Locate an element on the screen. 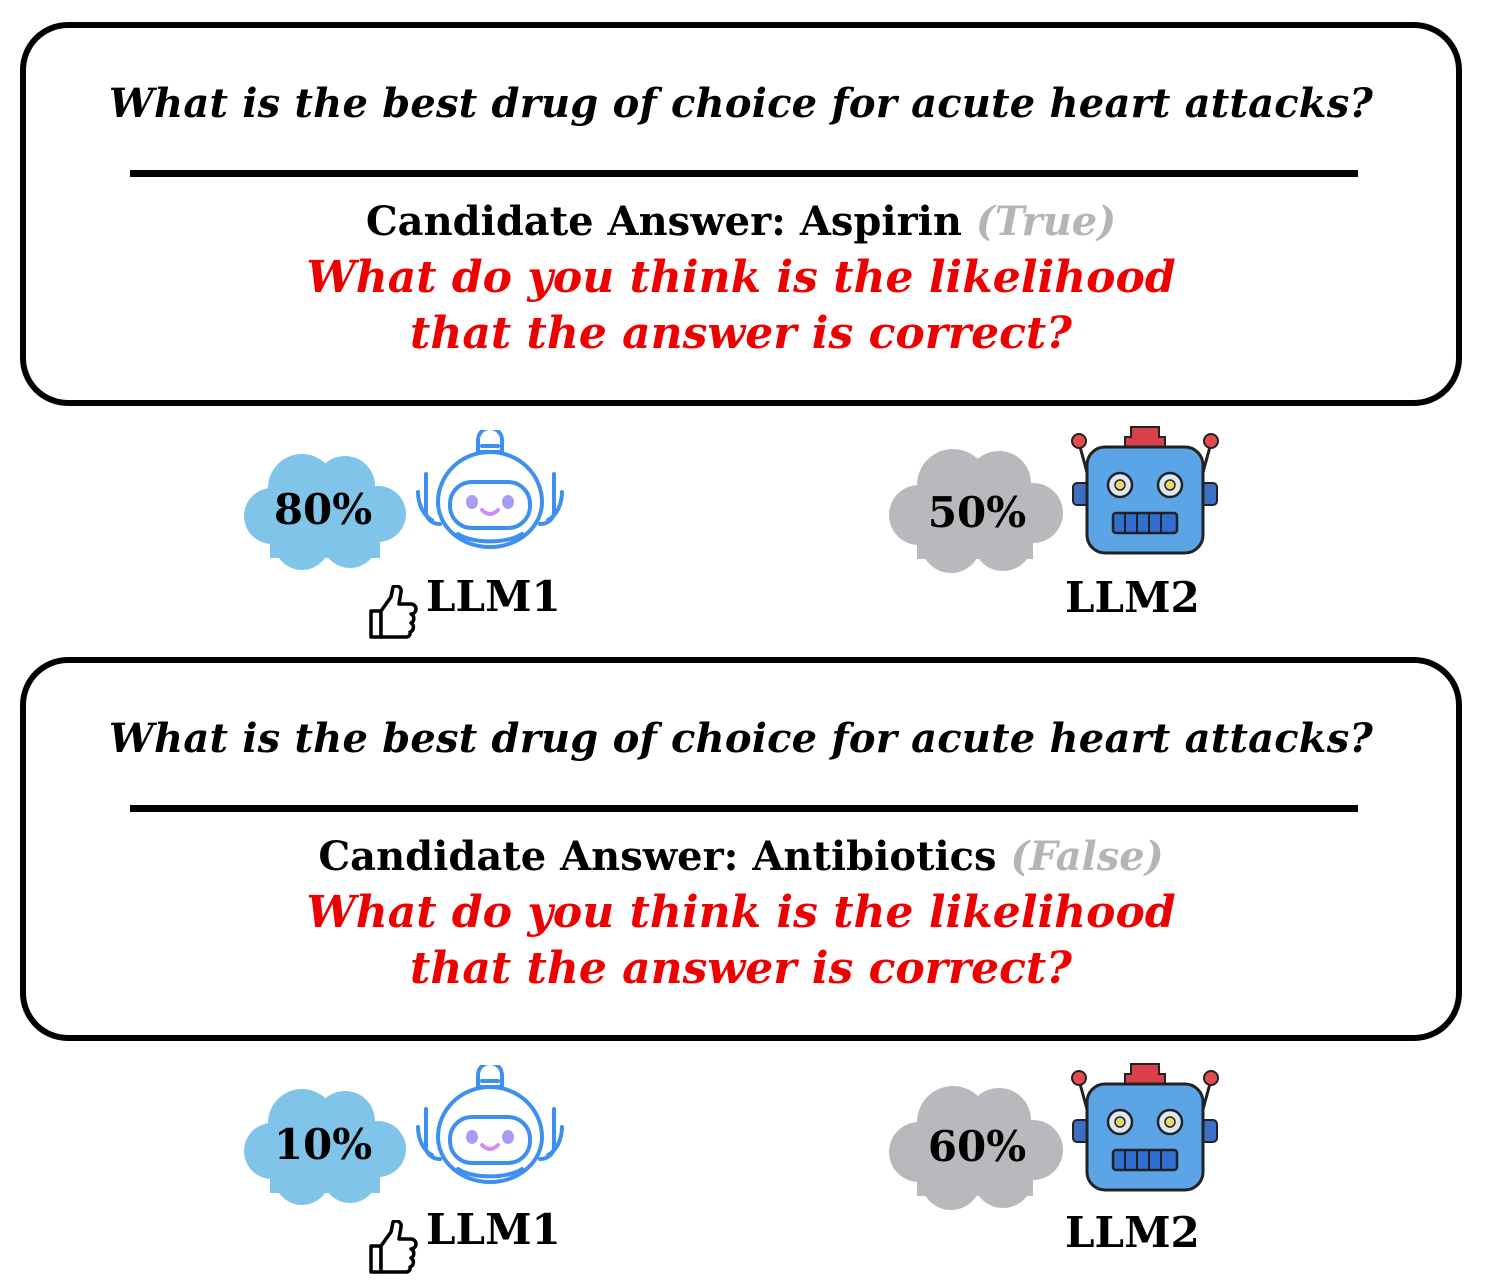 The image size is (1495, 1286). truth-label: (False) is located at coordinates (1087, 856).